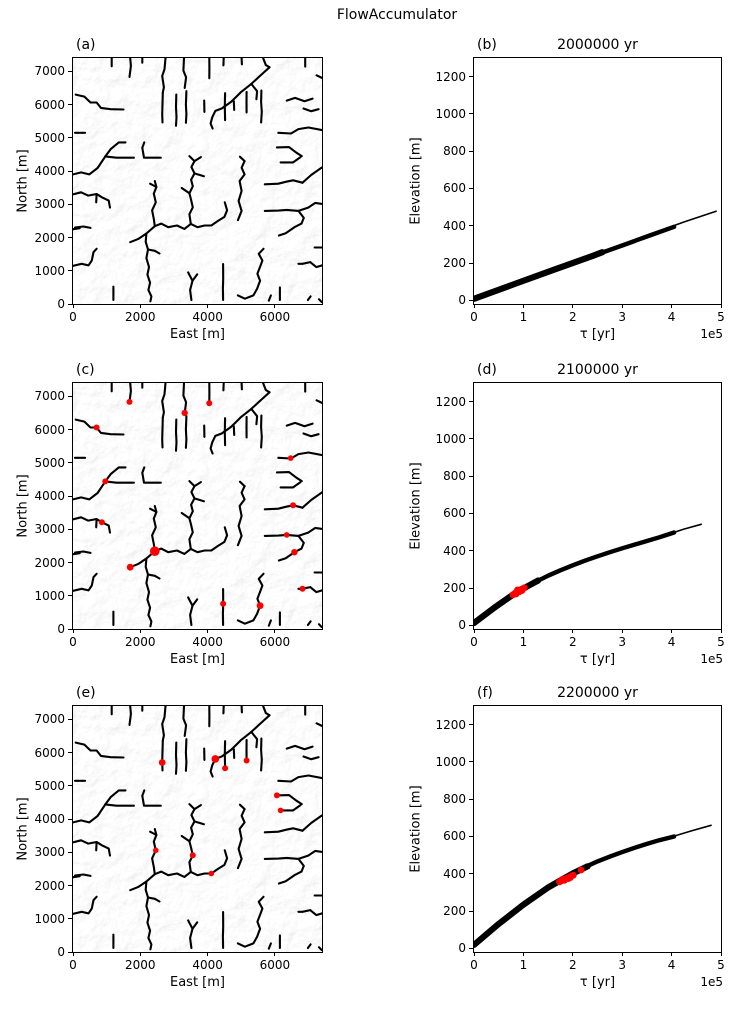 The height and width of the screenshot is (1011, 735). I want to click on x-axis-offset-label: 1e5, so click(711, 334).